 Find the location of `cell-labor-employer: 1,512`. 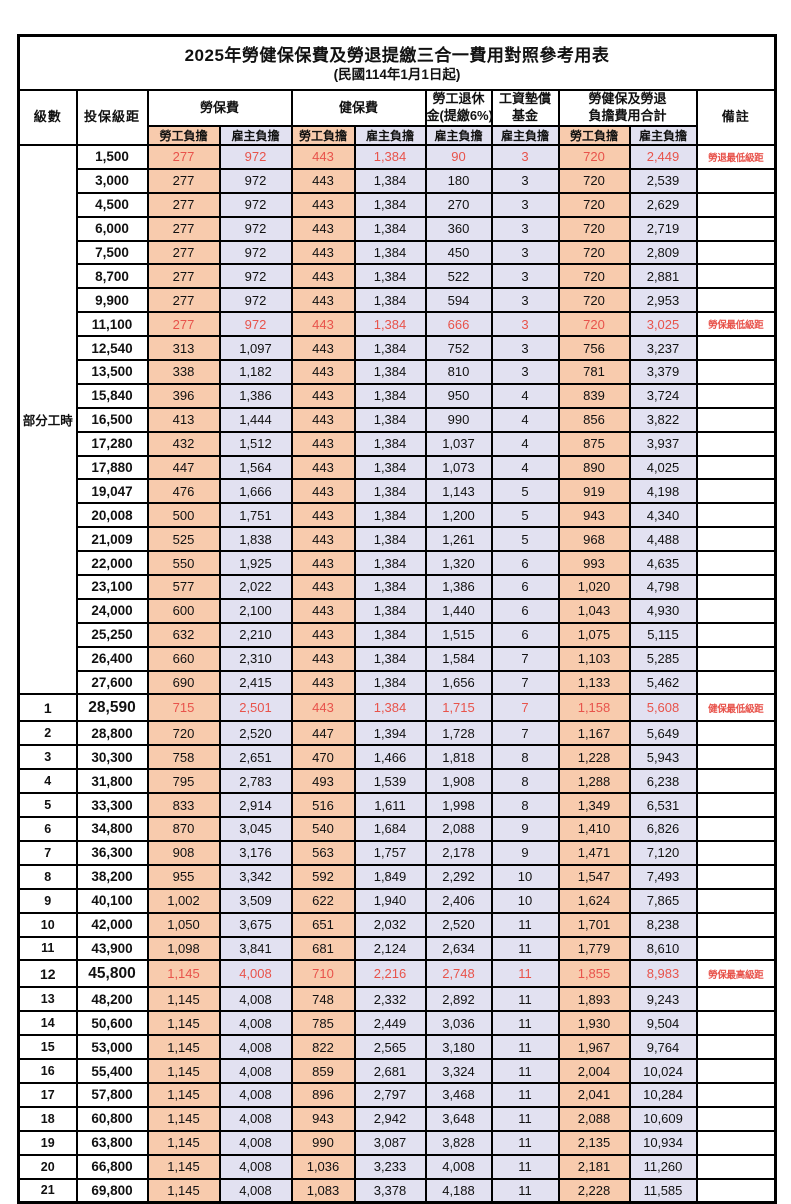

cell-labor-employer: 1,512 is located at coordinates (255, 443).